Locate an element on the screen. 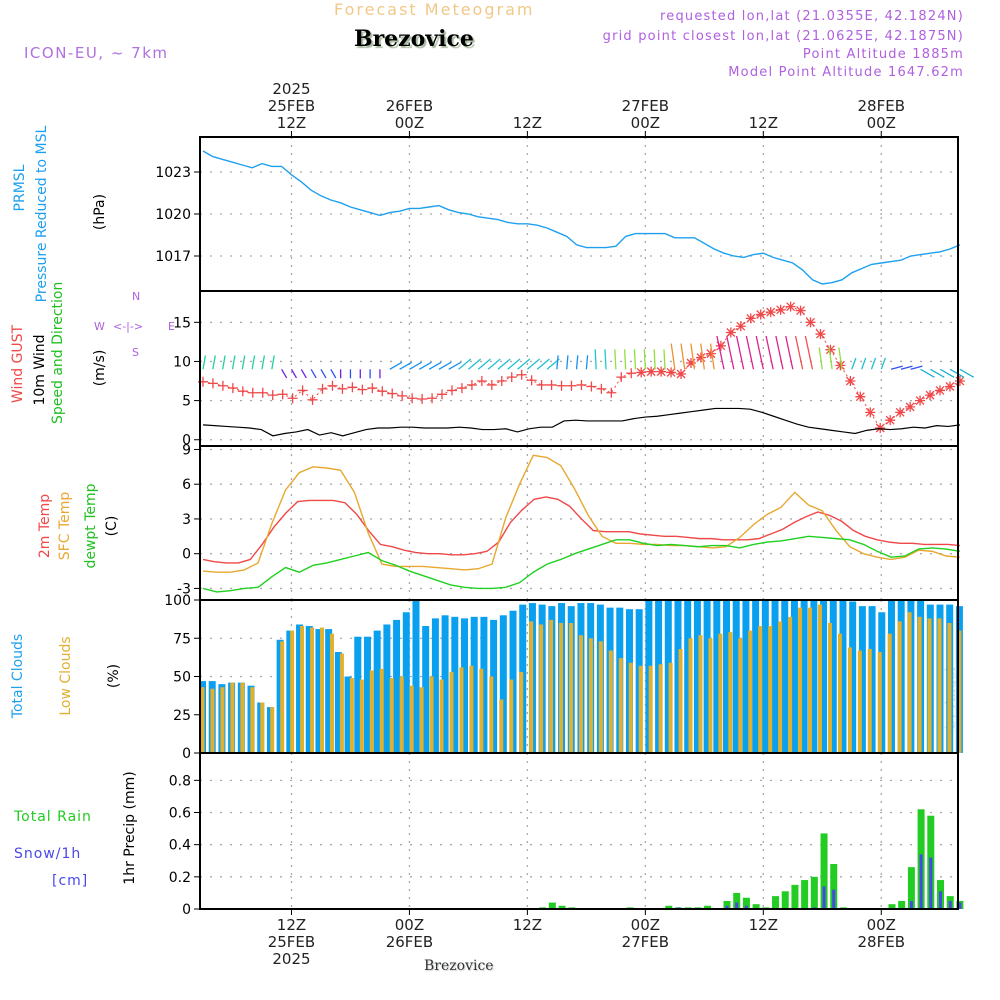 This screenshot has width=1000, height=1000. point-altitude: Point Altitude 1885m is located at coordinates (883, 54).